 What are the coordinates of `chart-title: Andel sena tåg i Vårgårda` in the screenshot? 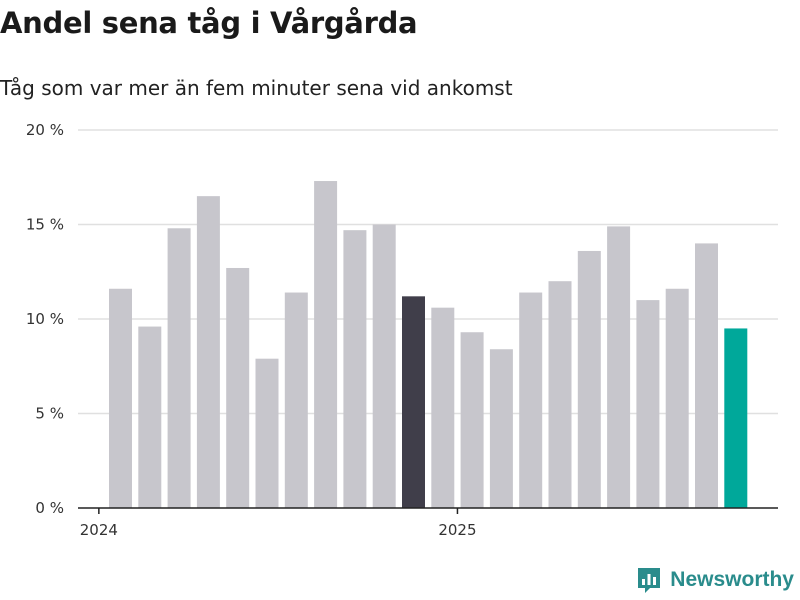 It's located at (209, 23).